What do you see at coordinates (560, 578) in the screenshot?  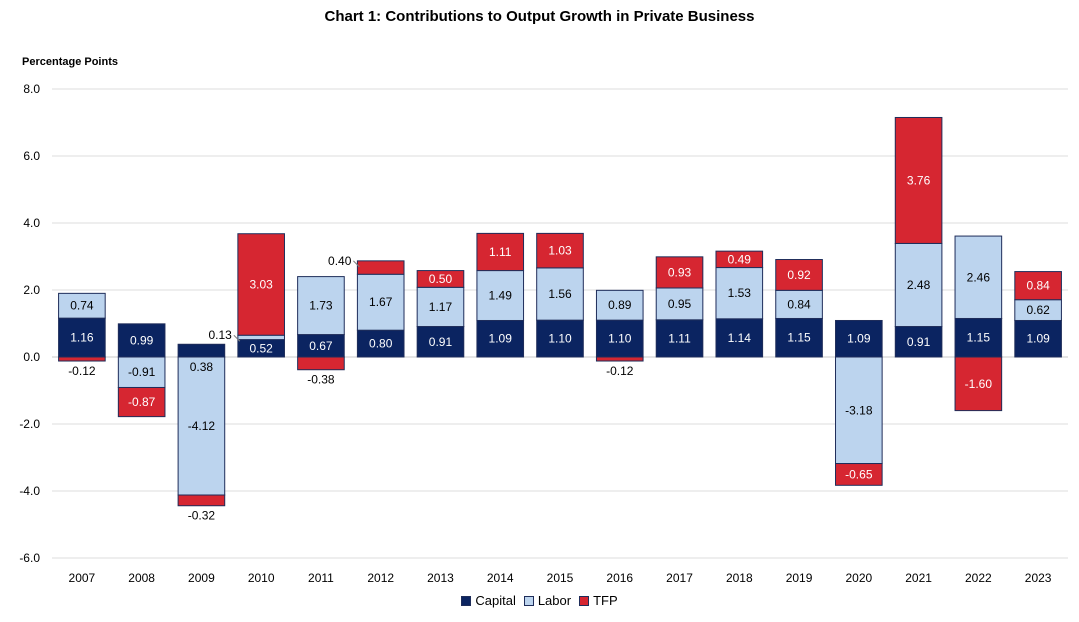 I see `x-tick-label: 2015` at bounding box center [560, 578].